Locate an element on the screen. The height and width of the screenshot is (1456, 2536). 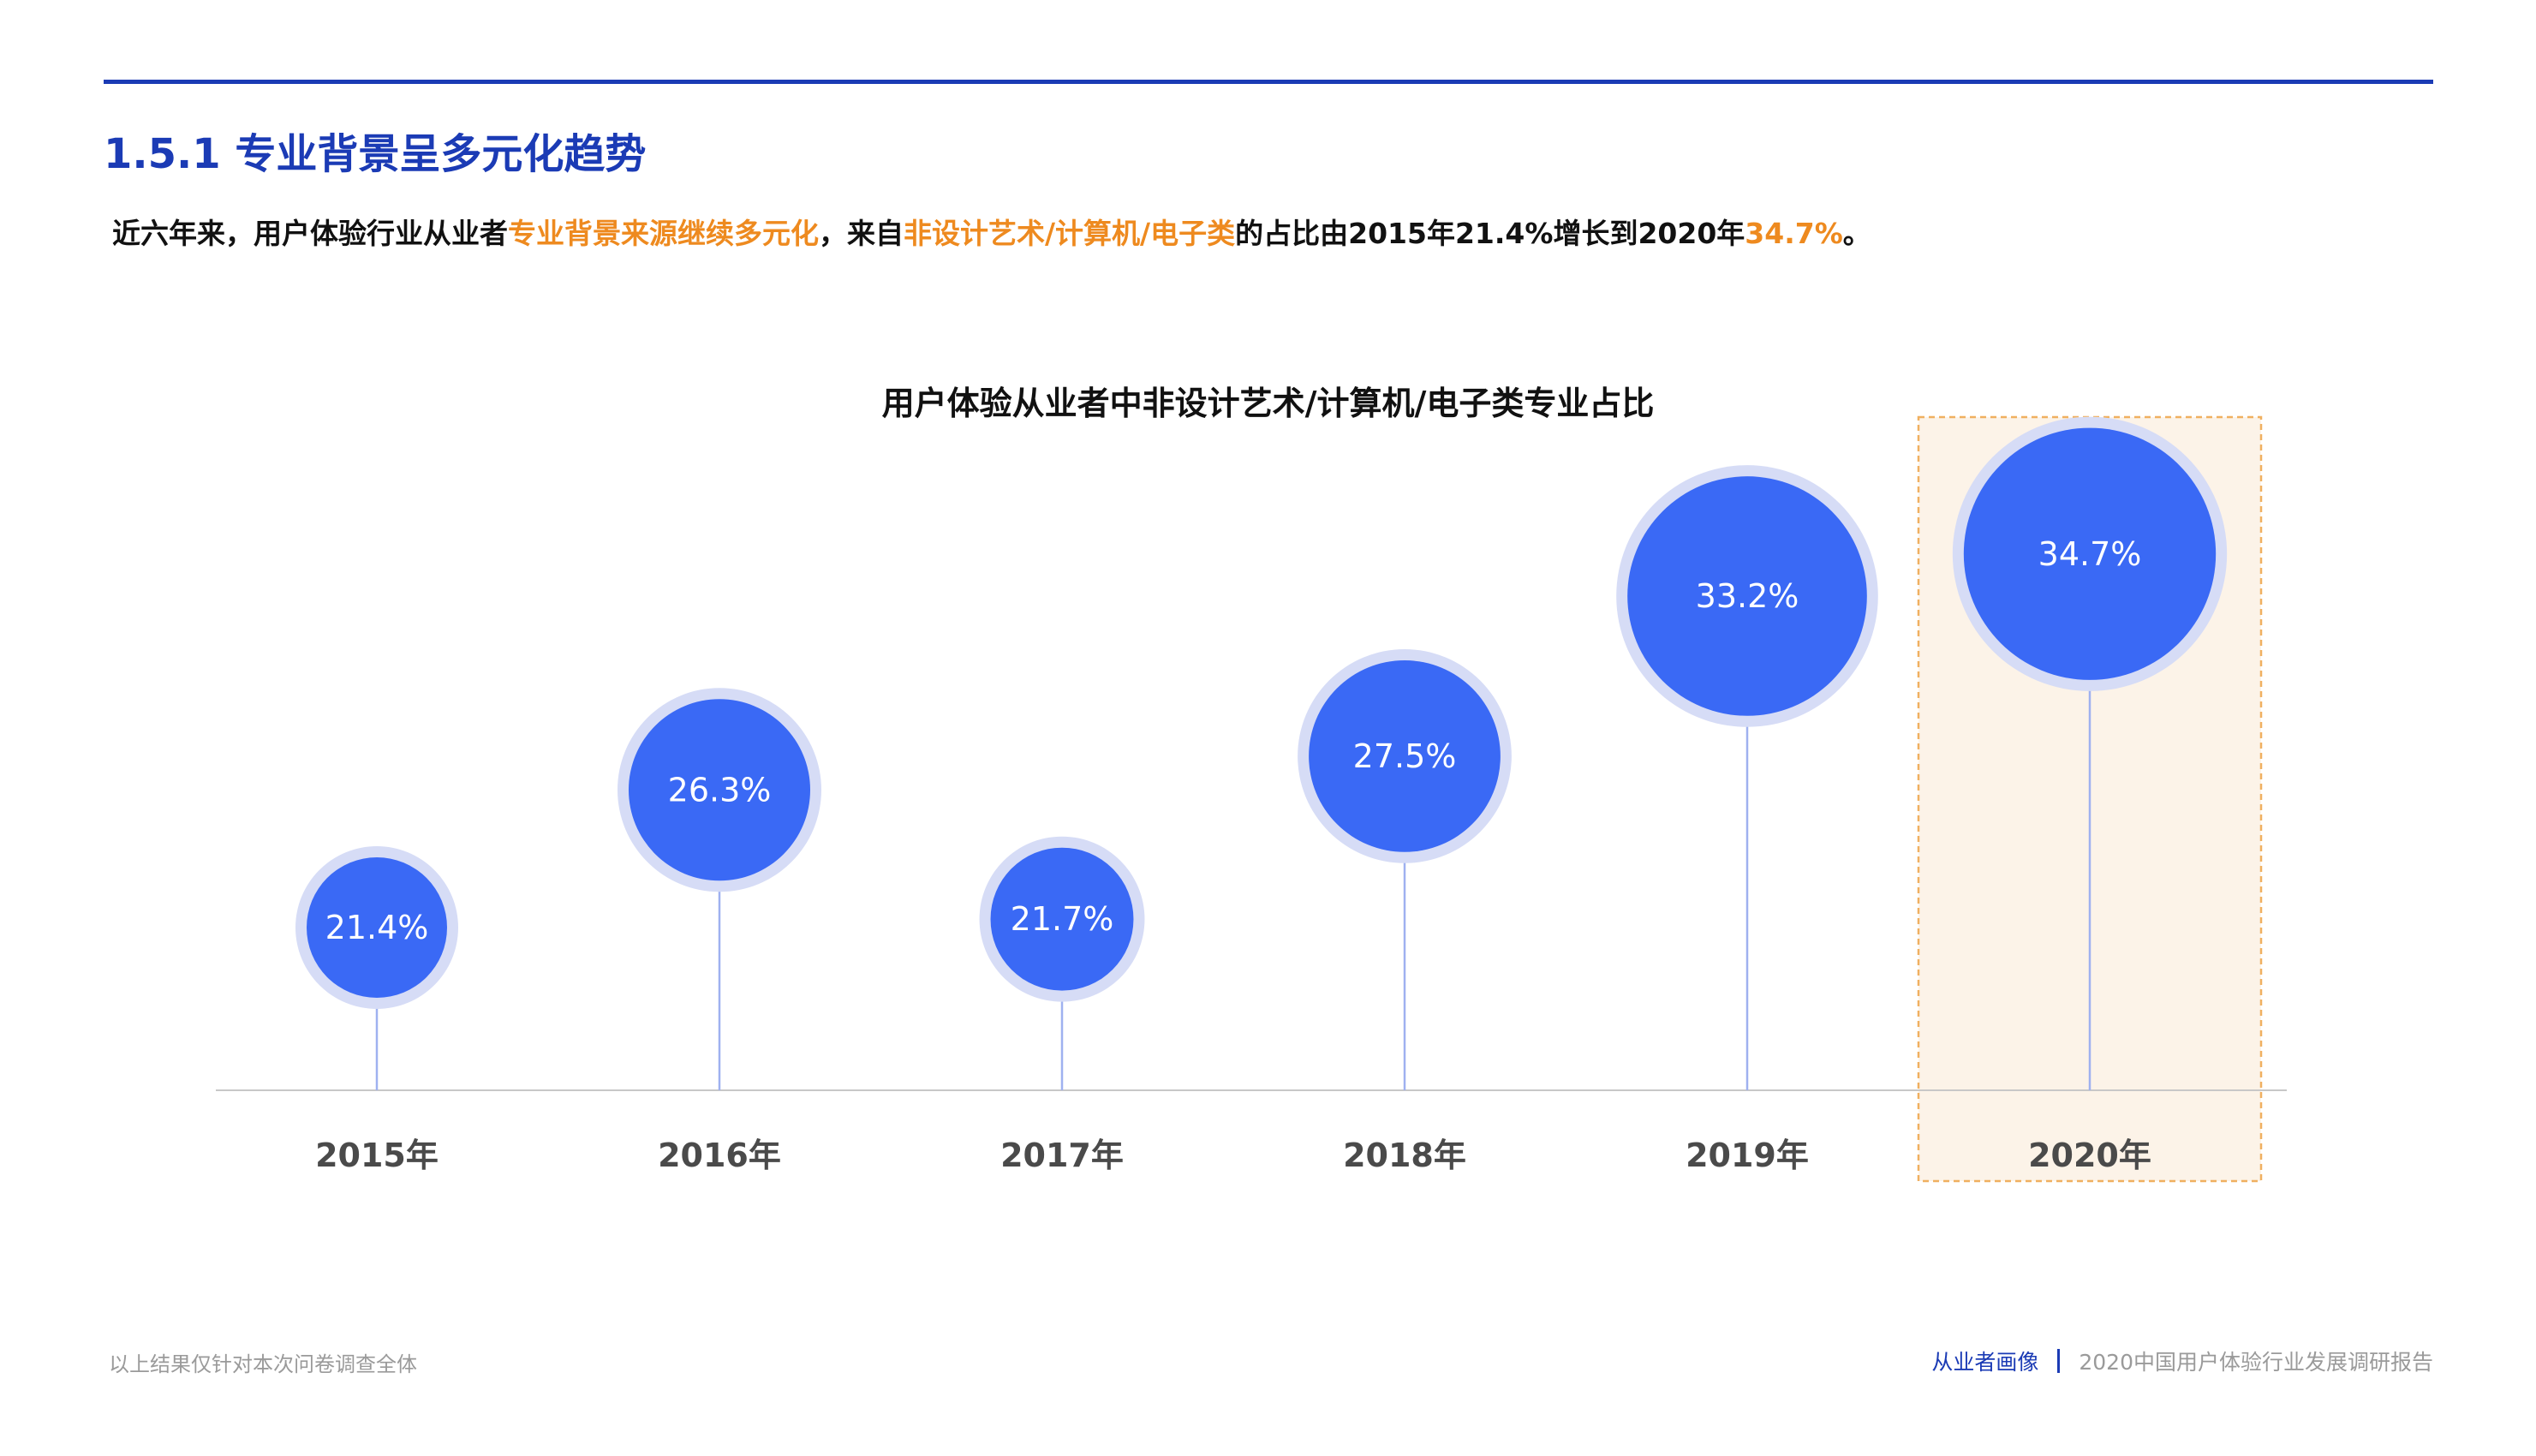
summary-part-3: 的占比由2015年21.4%增长到2020年 is located at coordinates (1490, 234).